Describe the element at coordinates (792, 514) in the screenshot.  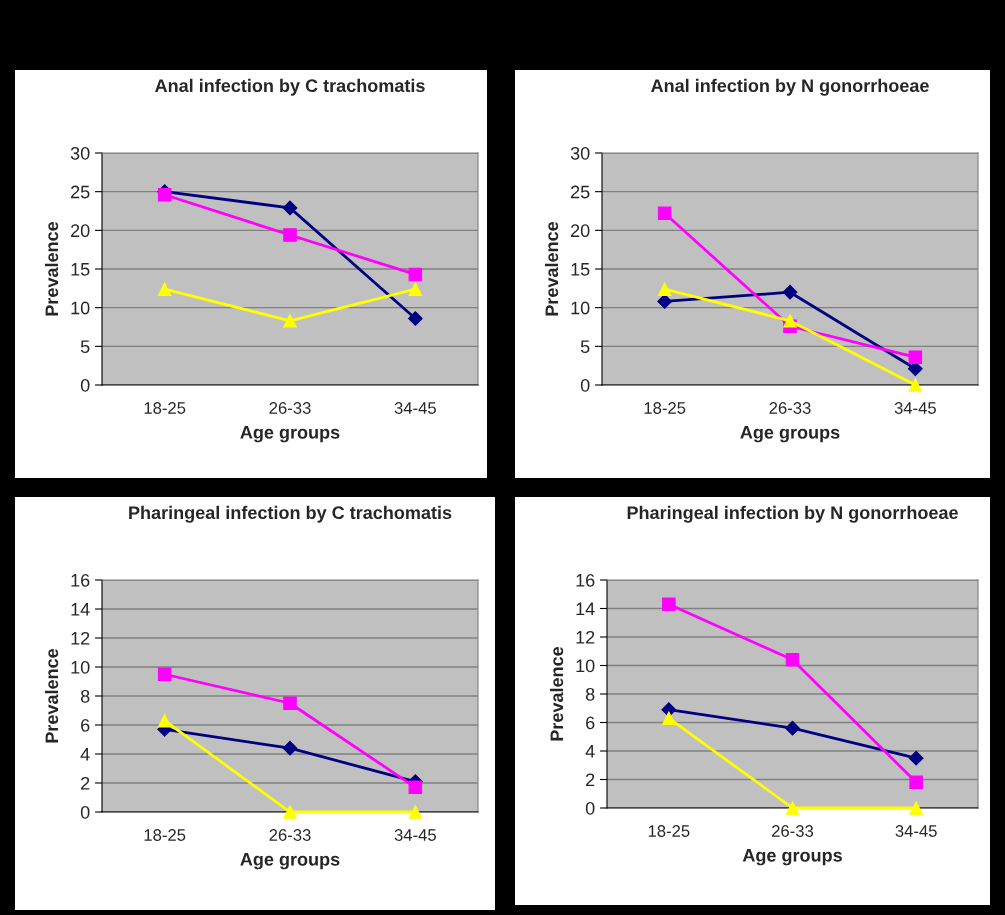
I see `chart-title: Pharingeal infection by N gonorrhoeae` at that location.